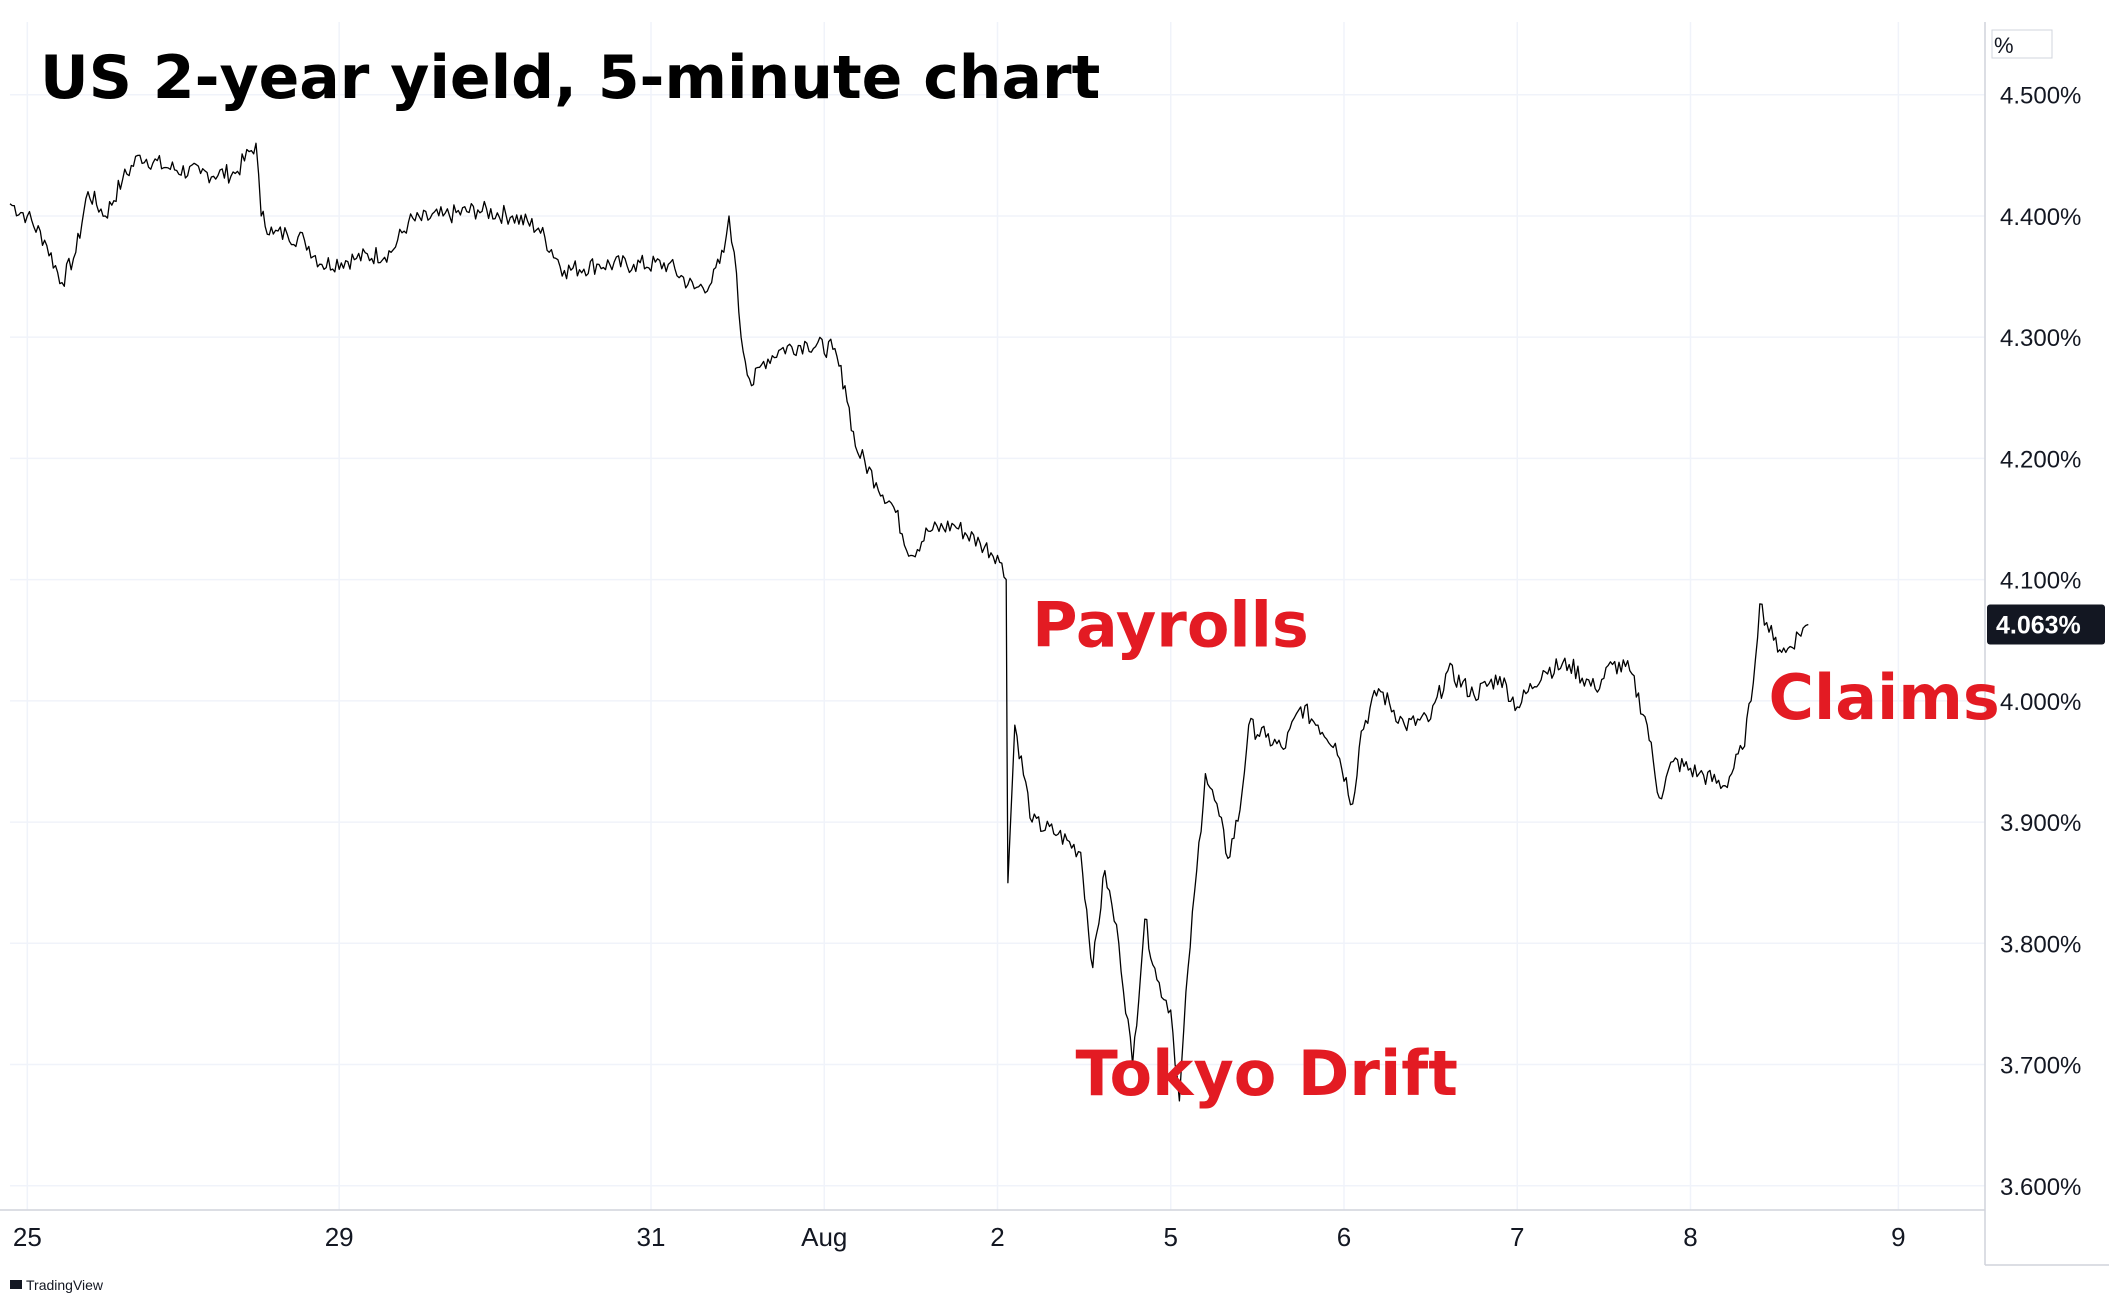  Describe the element at coordinates (16, 1284) in the screenshot. I see `tradingview-logo-icon` at that location.